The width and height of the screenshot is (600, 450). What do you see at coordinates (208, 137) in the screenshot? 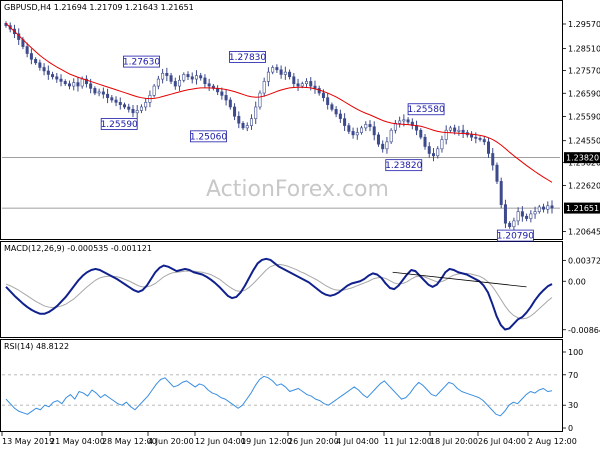
I see `price-annotation-label: 1.25060` at bounding box center [208, 137].